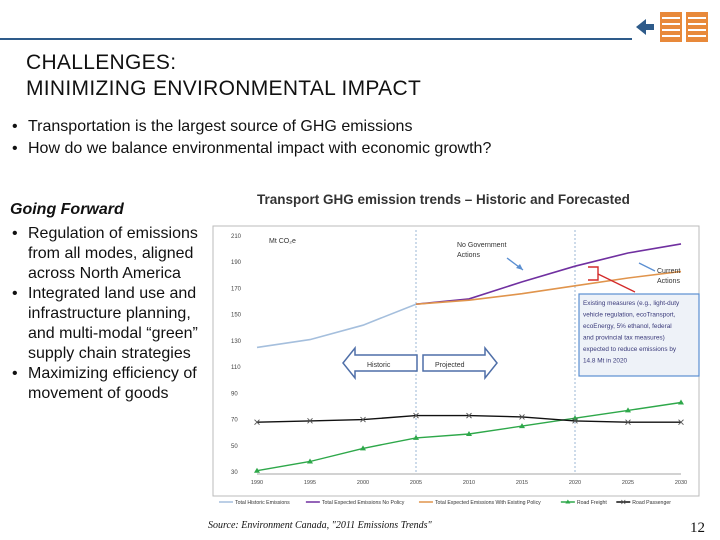 The image size is (720, 540). What do you see at coordinates (101, 62) in the screenshot?
I see `title-line-1: CHALLENGES:` at bounding box center [101, 62].